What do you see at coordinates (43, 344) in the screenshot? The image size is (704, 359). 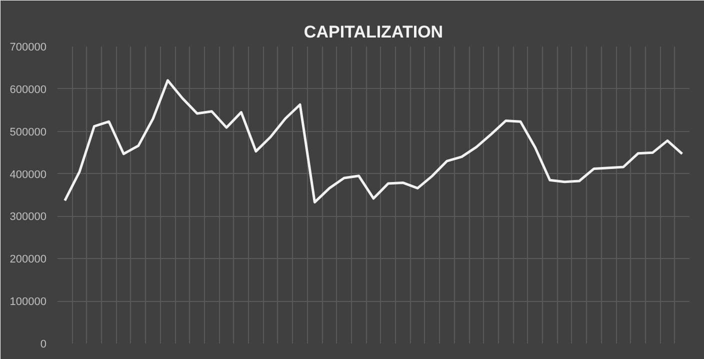 I see `y-tick-label: 0` at bounding box center [43, 344].